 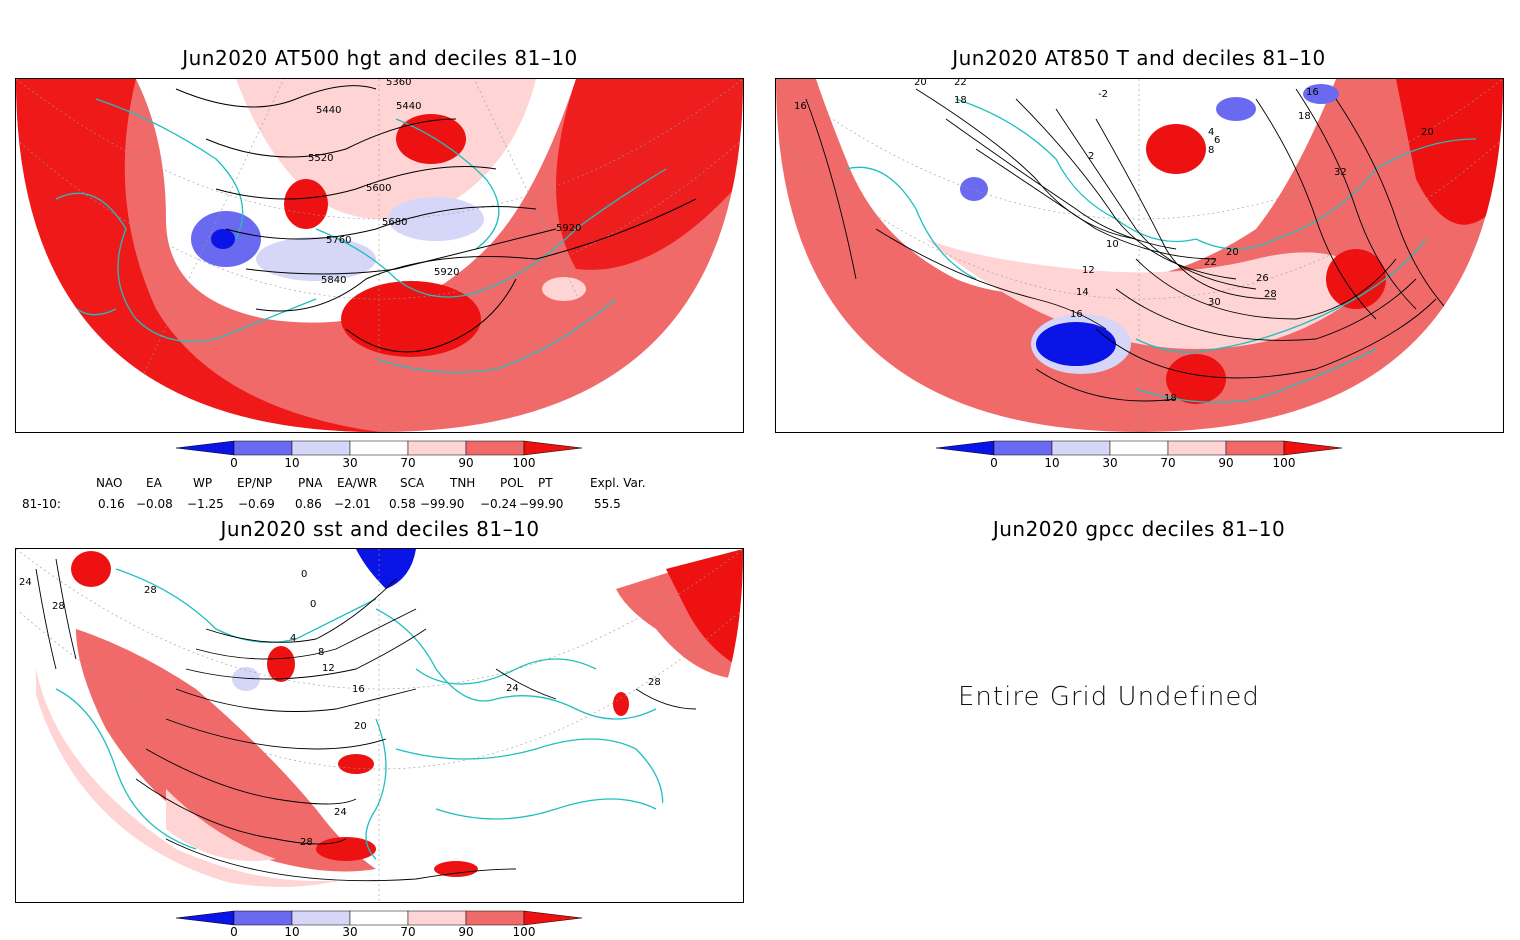 I want to click on teleconn-value: 55.5, so click(x=607, y=504).